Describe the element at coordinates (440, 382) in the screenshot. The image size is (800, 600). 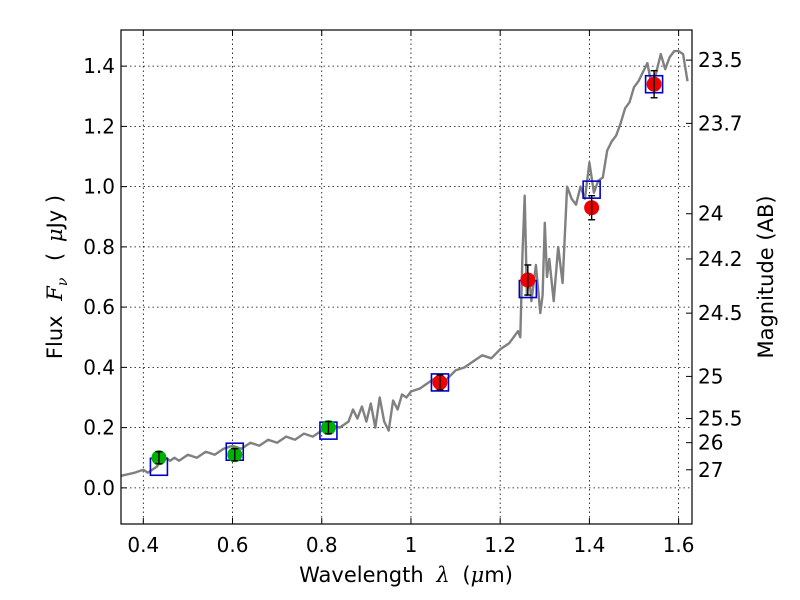
I see `model-photometry-square` at that location.